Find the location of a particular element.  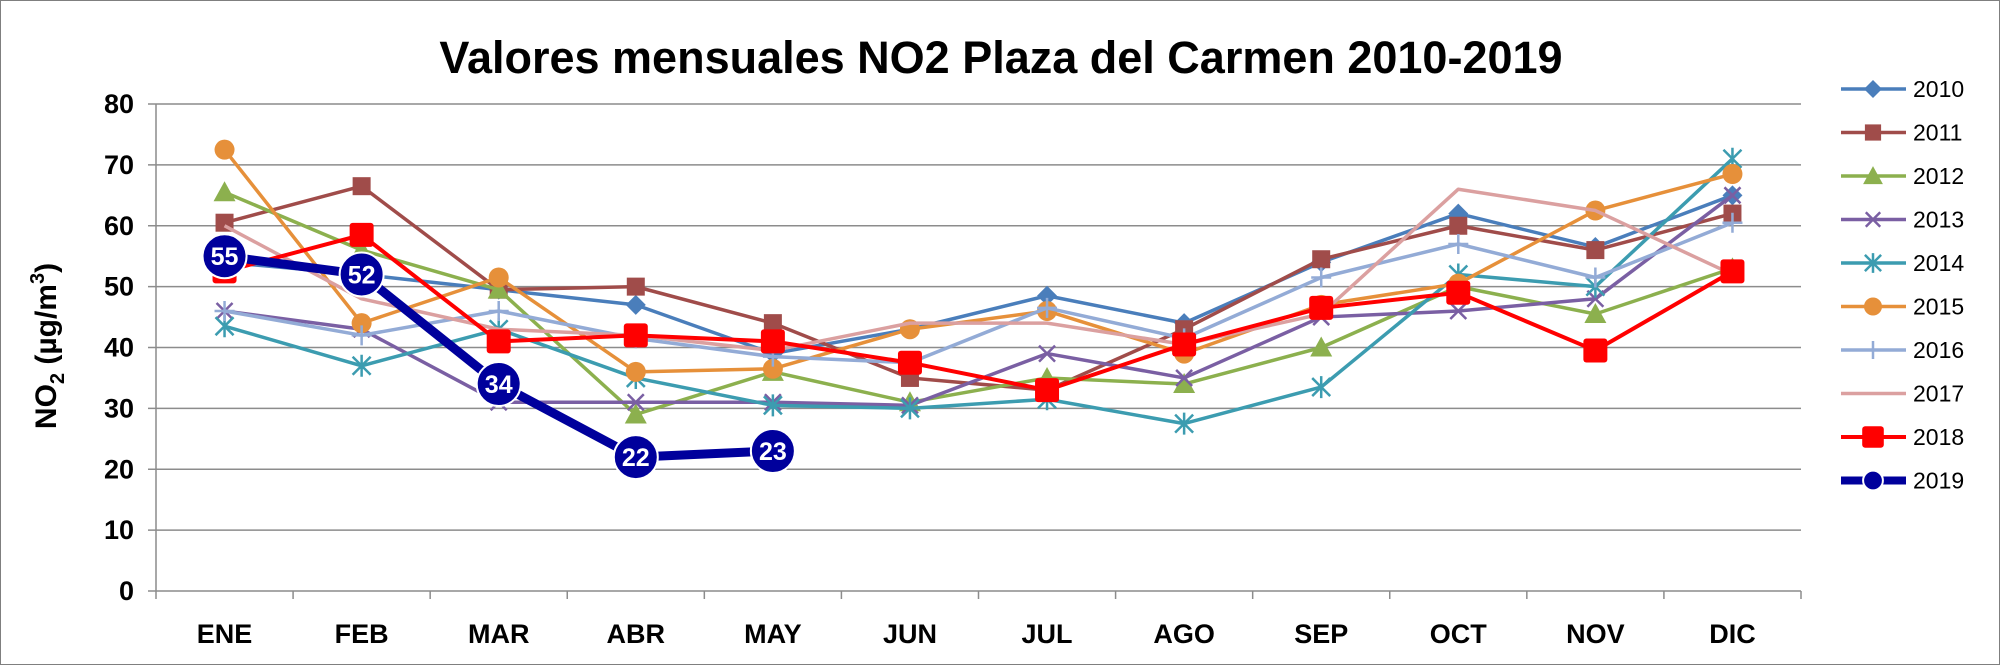

y-tick-label: 10 is located at coordinates (119, 530).